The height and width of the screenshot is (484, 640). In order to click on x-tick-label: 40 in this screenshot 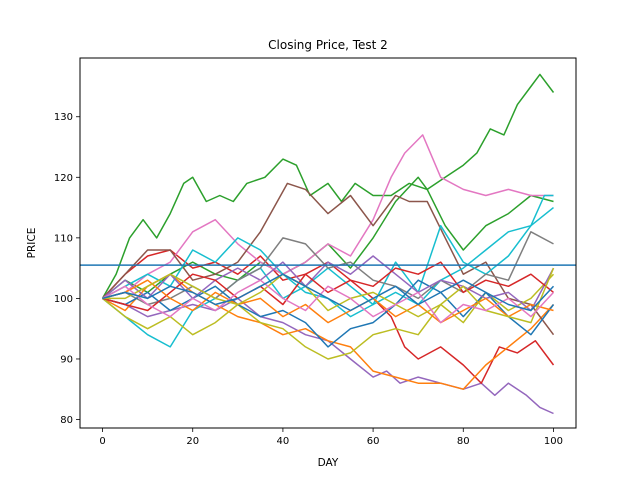, I will do `click(283, 441)`.